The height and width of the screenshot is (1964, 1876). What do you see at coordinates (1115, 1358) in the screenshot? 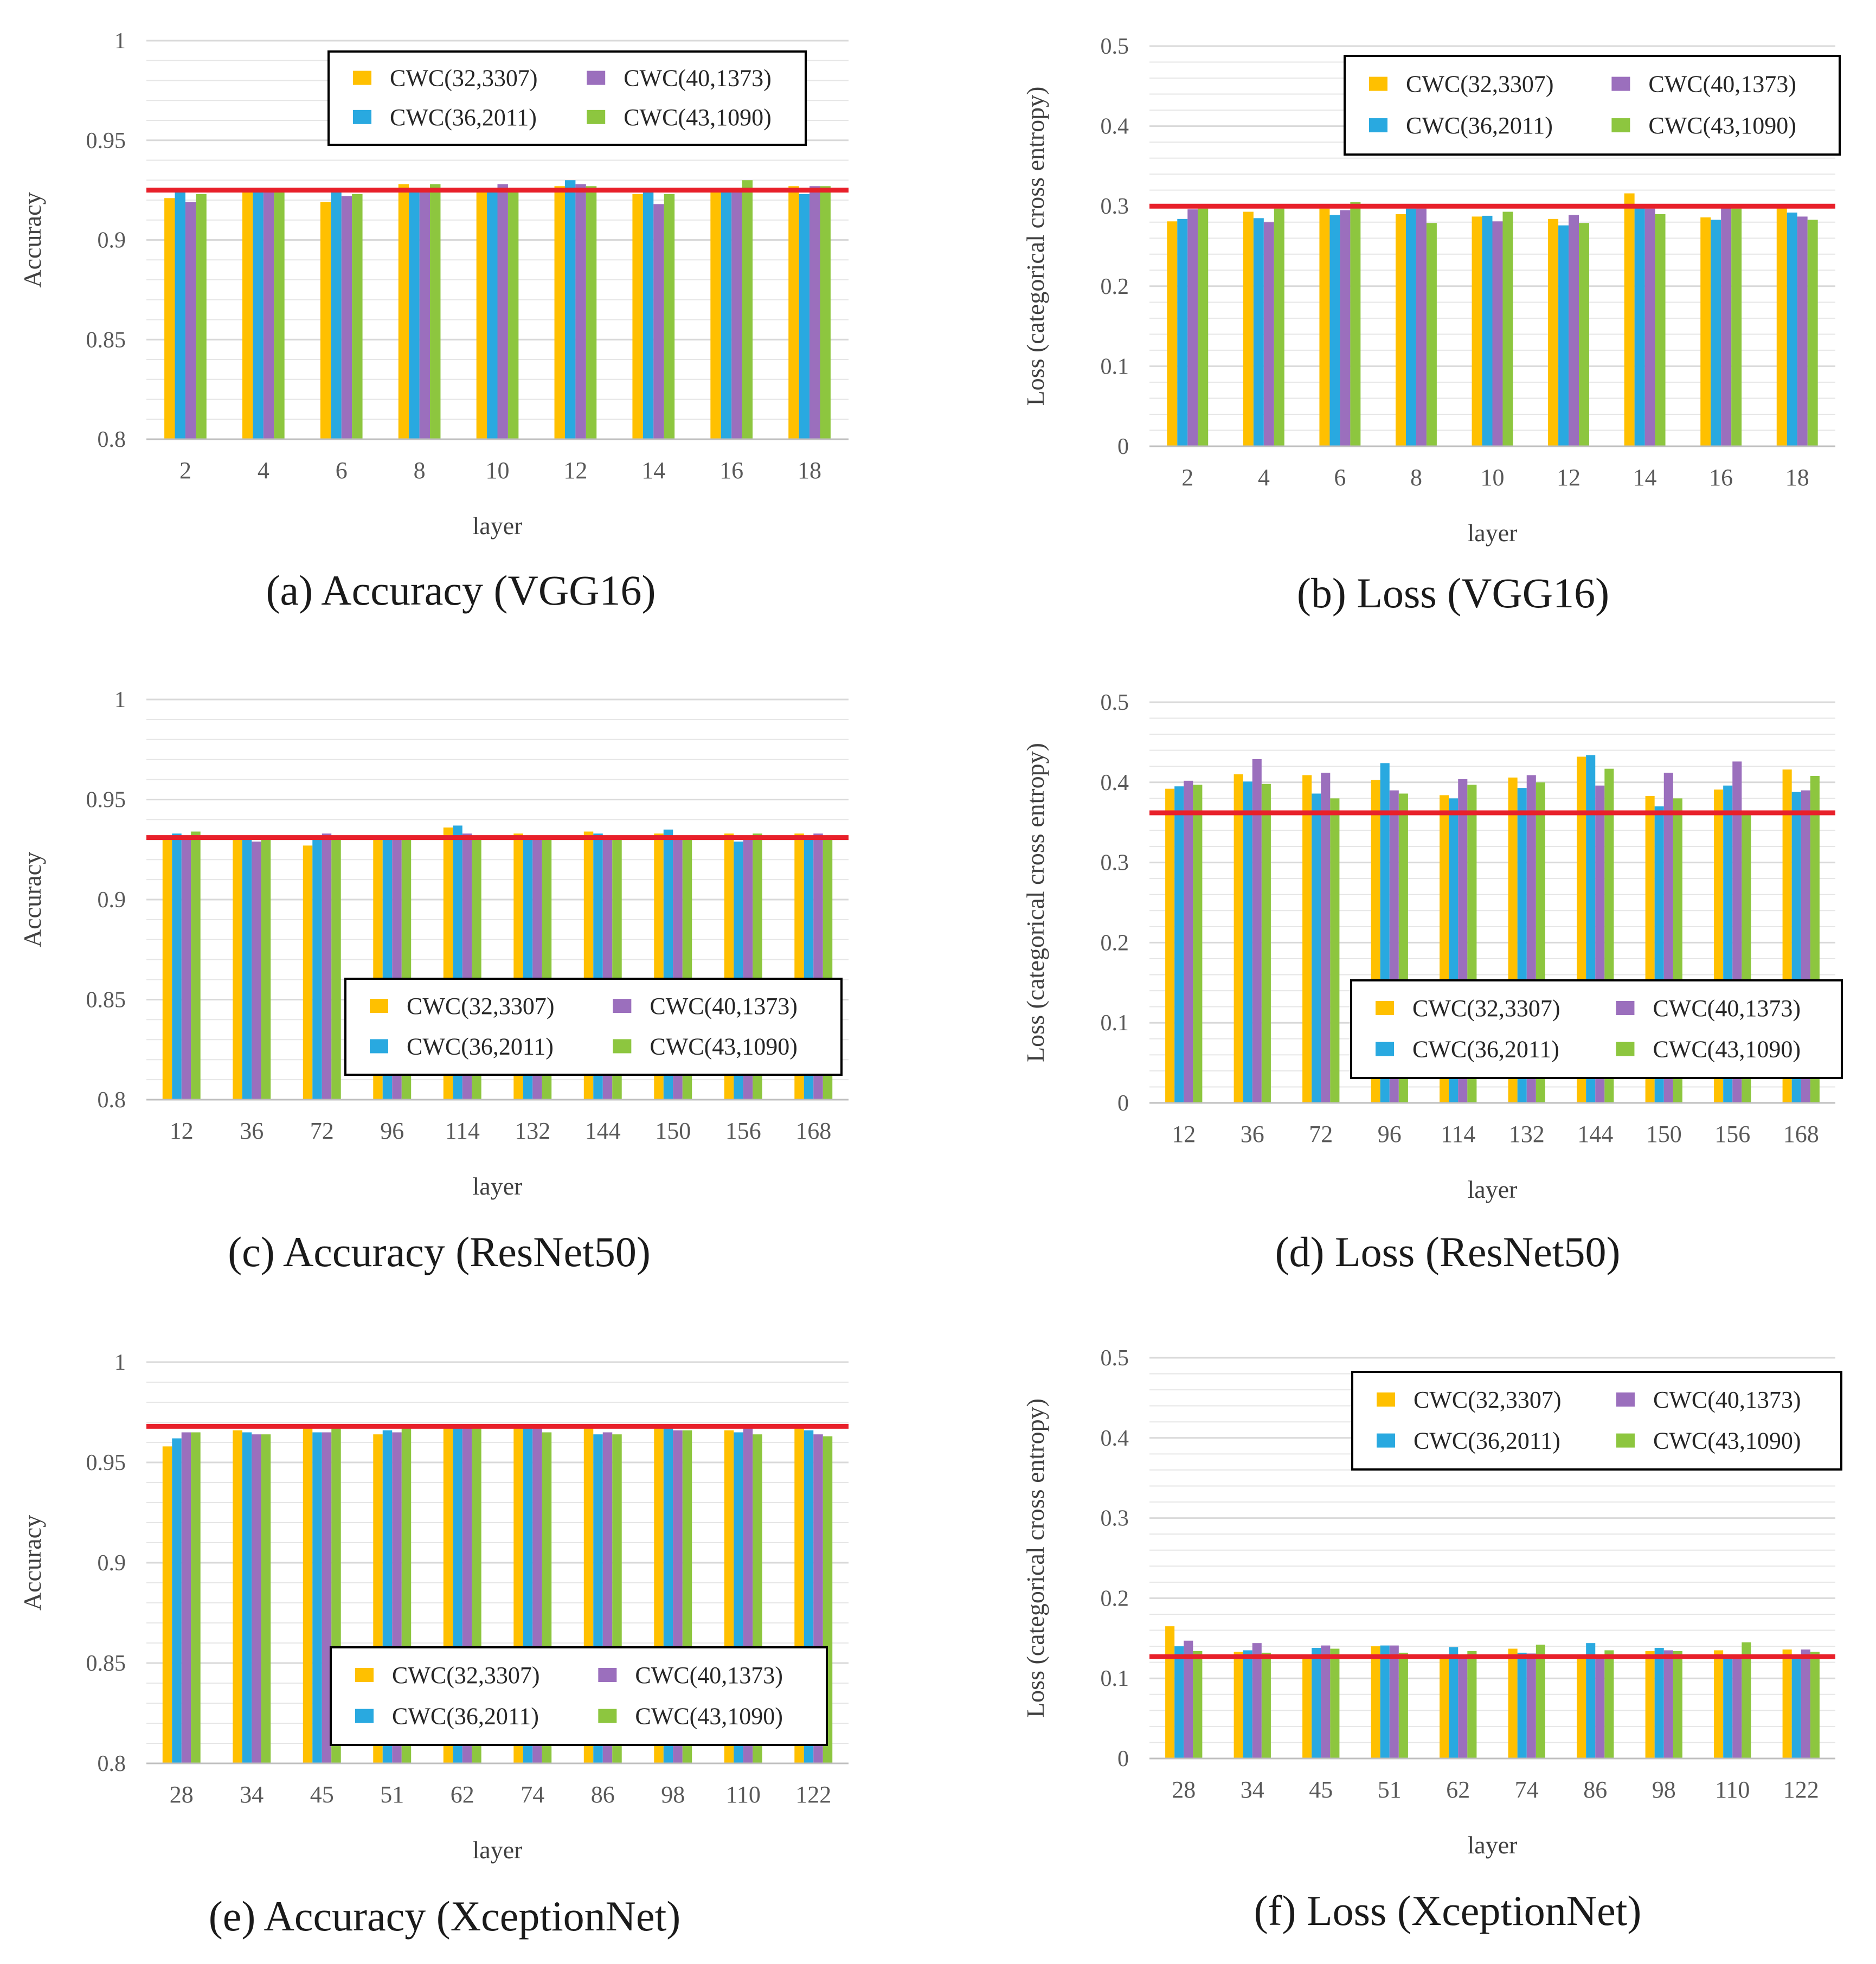
I see `y-tick-label: 0.5` at bounding box center [1115, 1358].